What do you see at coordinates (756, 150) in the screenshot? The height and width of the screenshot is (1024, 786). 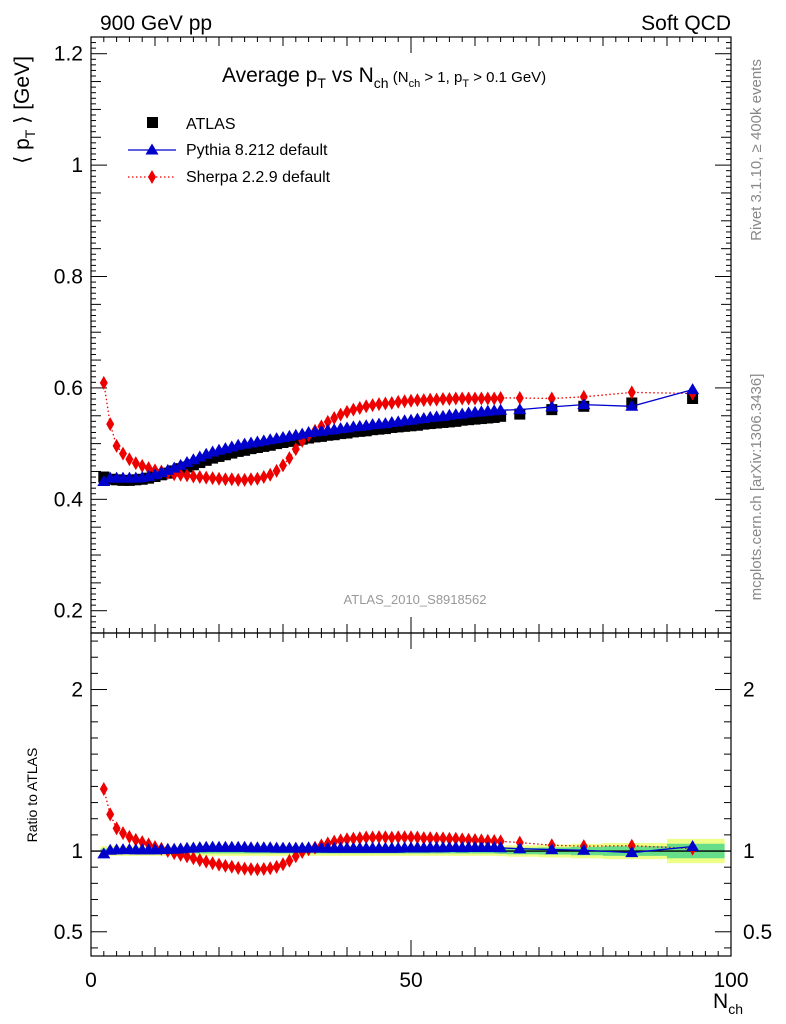 I see `rivet-label: Rivet 3.1.10, ≥ 400k events` at bounding box center [756, 150].